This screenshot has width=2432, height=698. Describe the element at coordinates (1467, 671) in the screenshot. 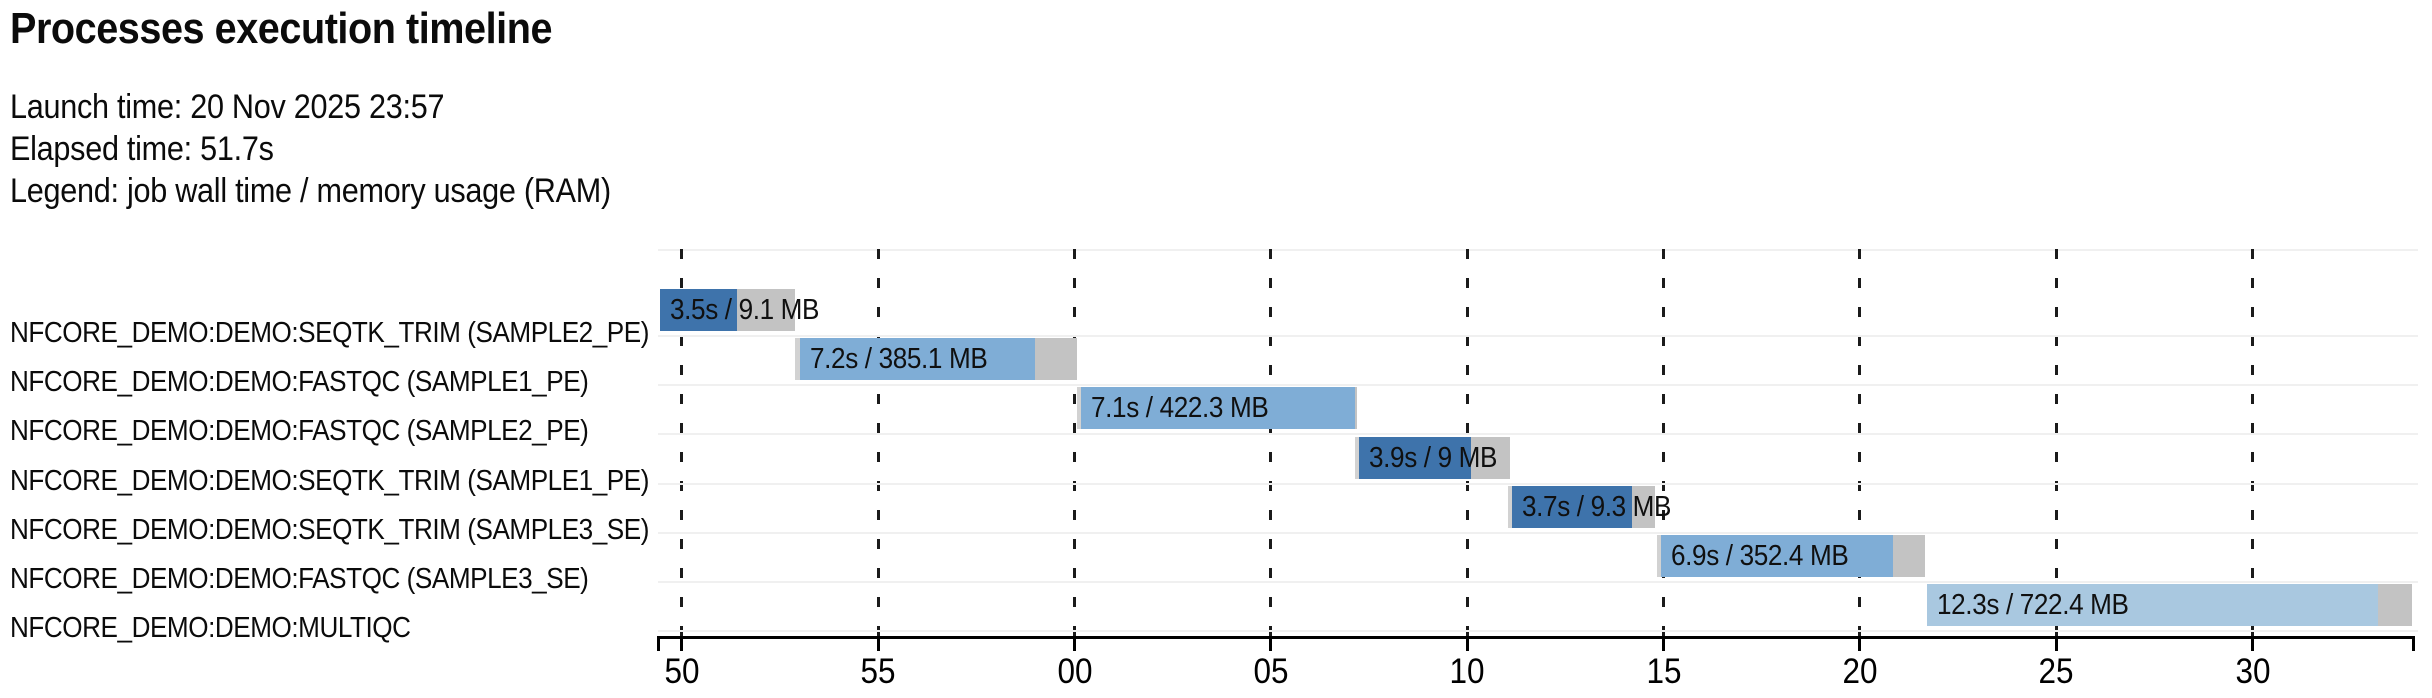

I see `x-axis-tick-label: 10` at that location.